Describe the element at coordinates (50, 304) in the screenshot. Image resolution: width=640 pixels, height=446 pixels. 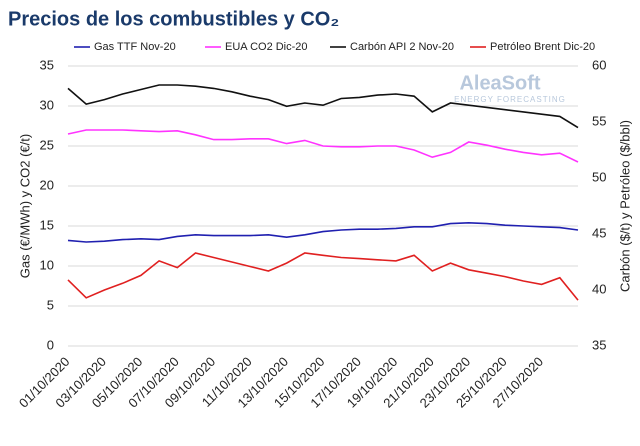
I see `y-tick-label: 5` at that location.